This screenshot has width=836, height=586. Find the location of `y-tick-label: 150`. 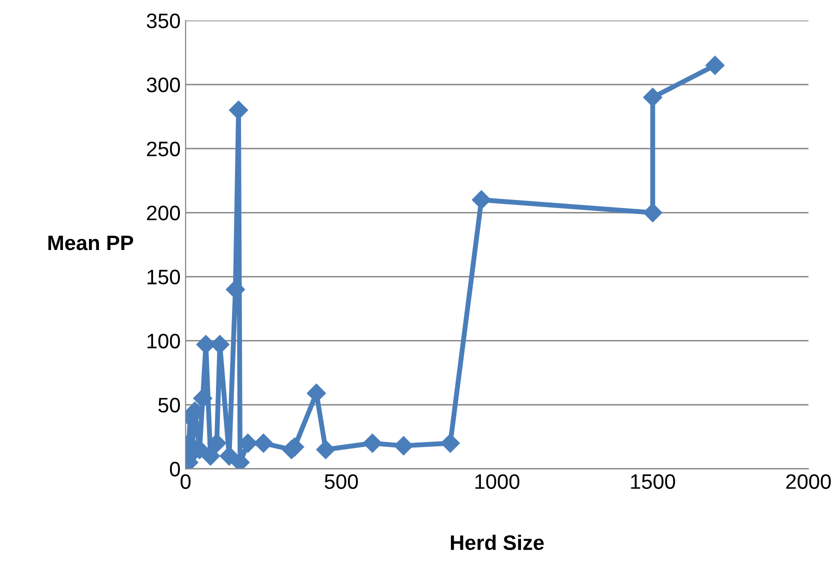

y-tick-label: 150 is located at coordinates (164, 277).